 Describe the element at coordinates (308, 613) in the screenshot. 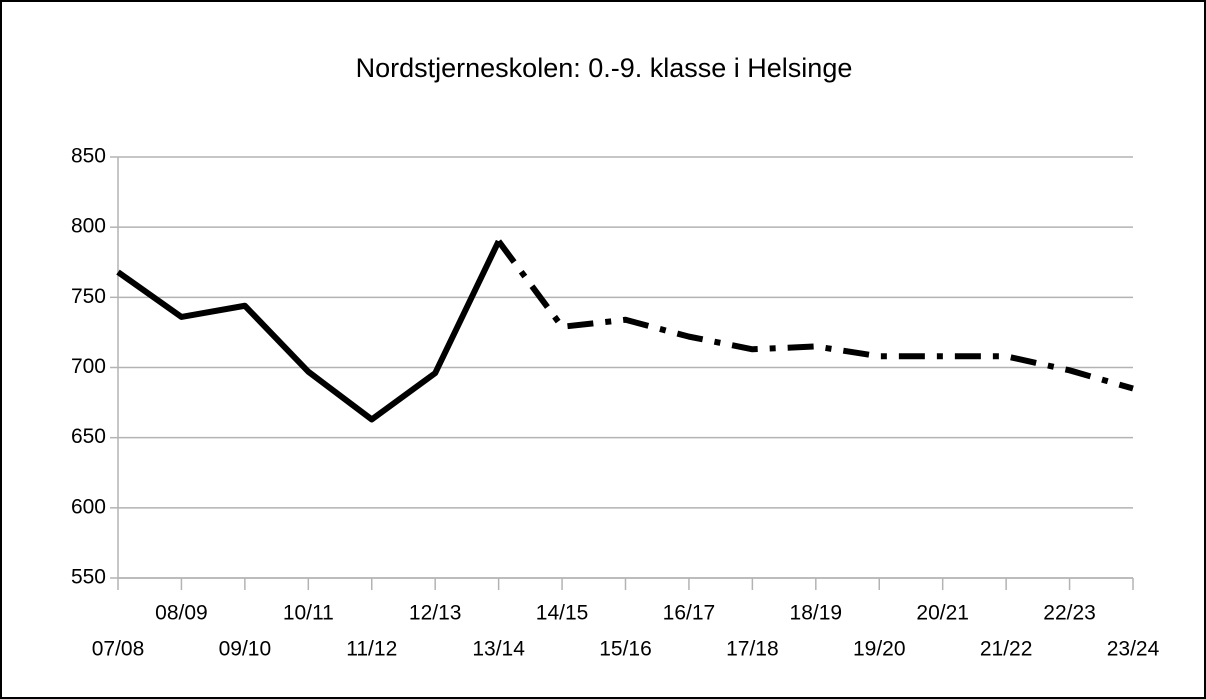

I see `x-tick-label: 10/11` at that location.